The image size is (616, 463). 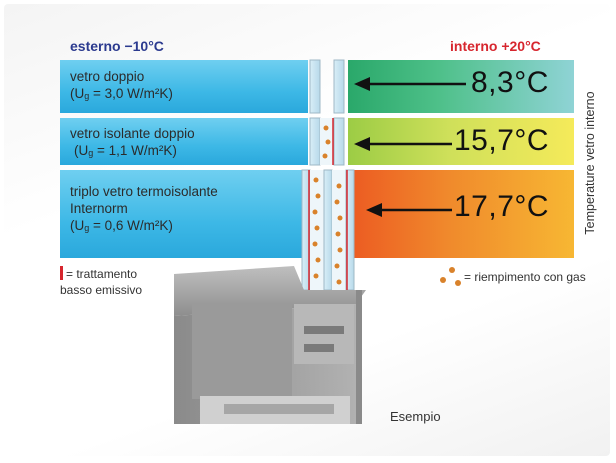 What do you see at coordinates (131, 225) in the screenshot?
I see `u-value-text: = 0,6 W/m²K` at bounding box center [131, 225].